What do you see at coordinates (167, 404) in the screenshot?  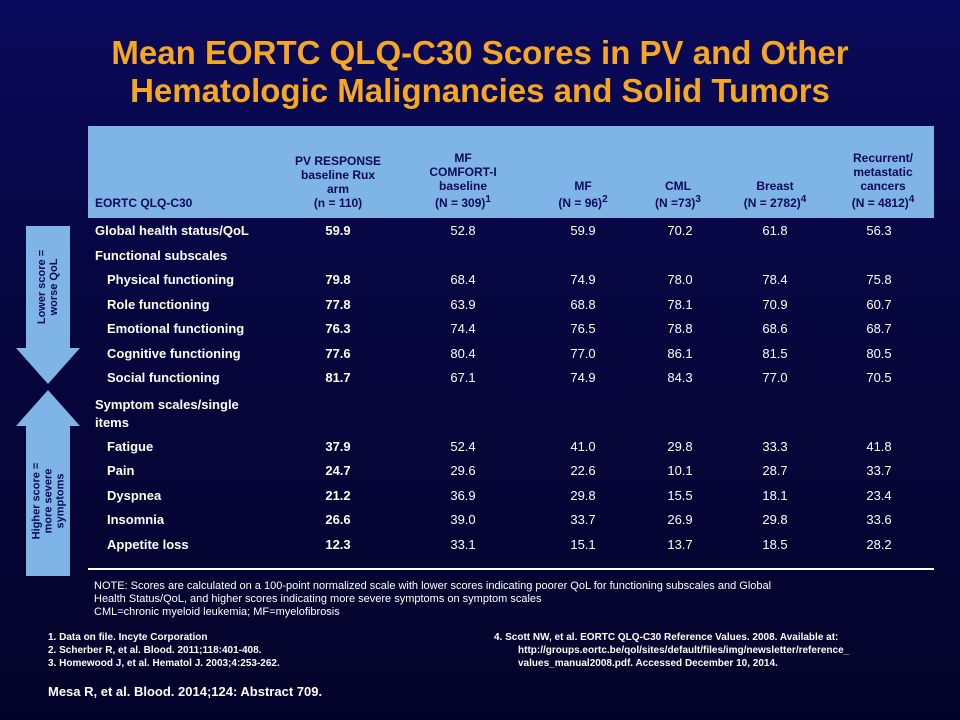 I see `symptom-header-l1: Symptom scales/single` at bounding box center [167, 404].